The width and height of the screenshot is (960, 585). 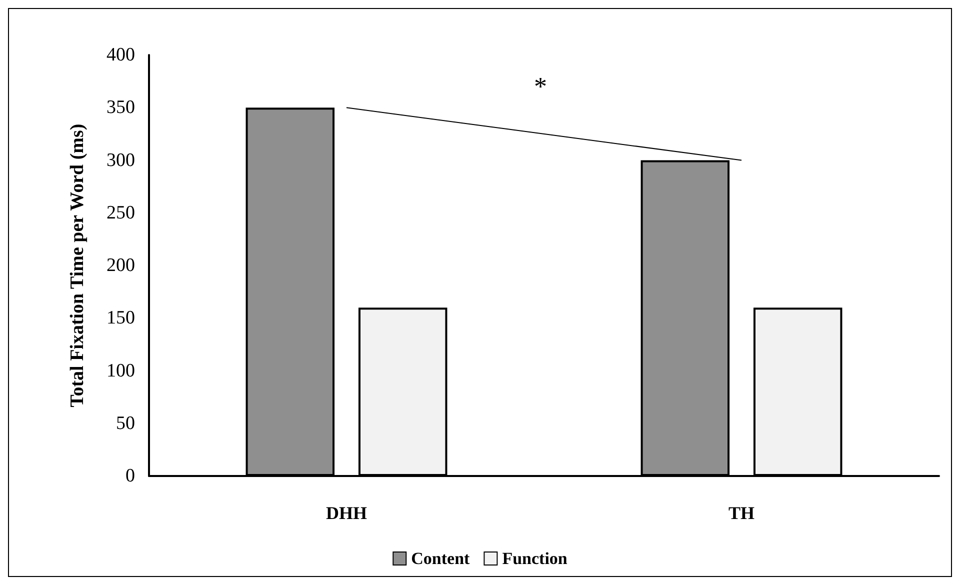 I want to click on legend-label: Content, so click(x=440, y=558).